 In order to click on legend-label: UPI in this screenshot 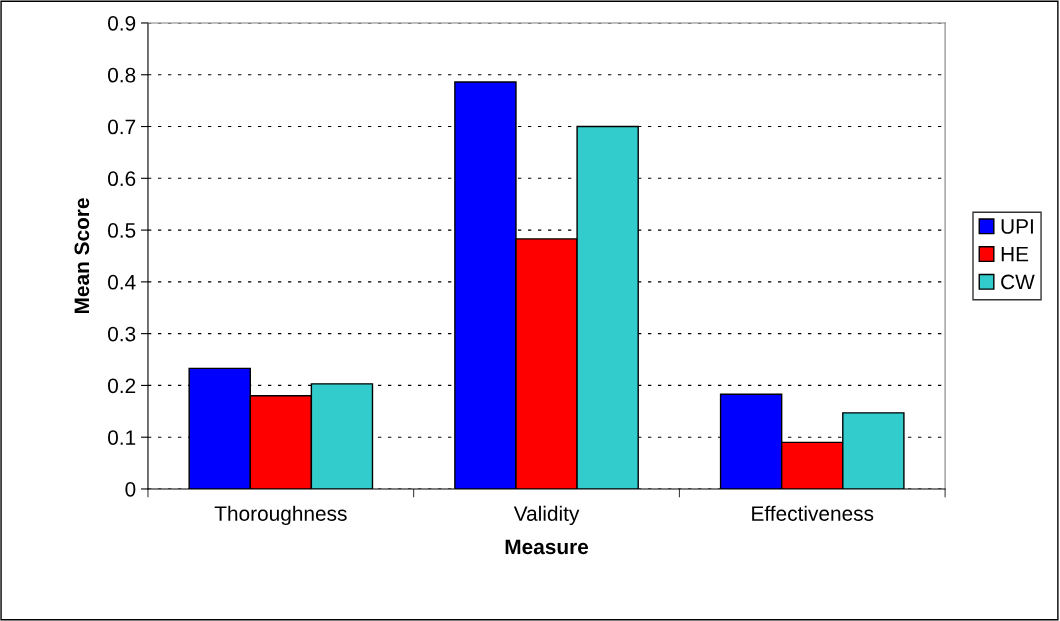, I will do `click(1017, 226)`.